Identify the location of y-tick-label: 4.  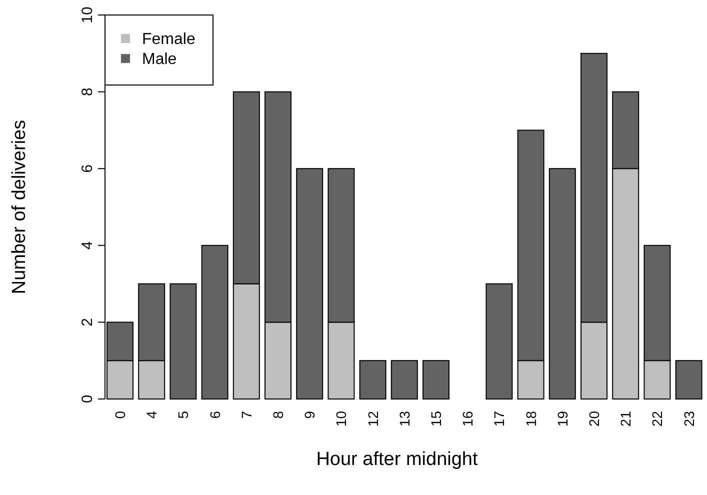
(87, 245).